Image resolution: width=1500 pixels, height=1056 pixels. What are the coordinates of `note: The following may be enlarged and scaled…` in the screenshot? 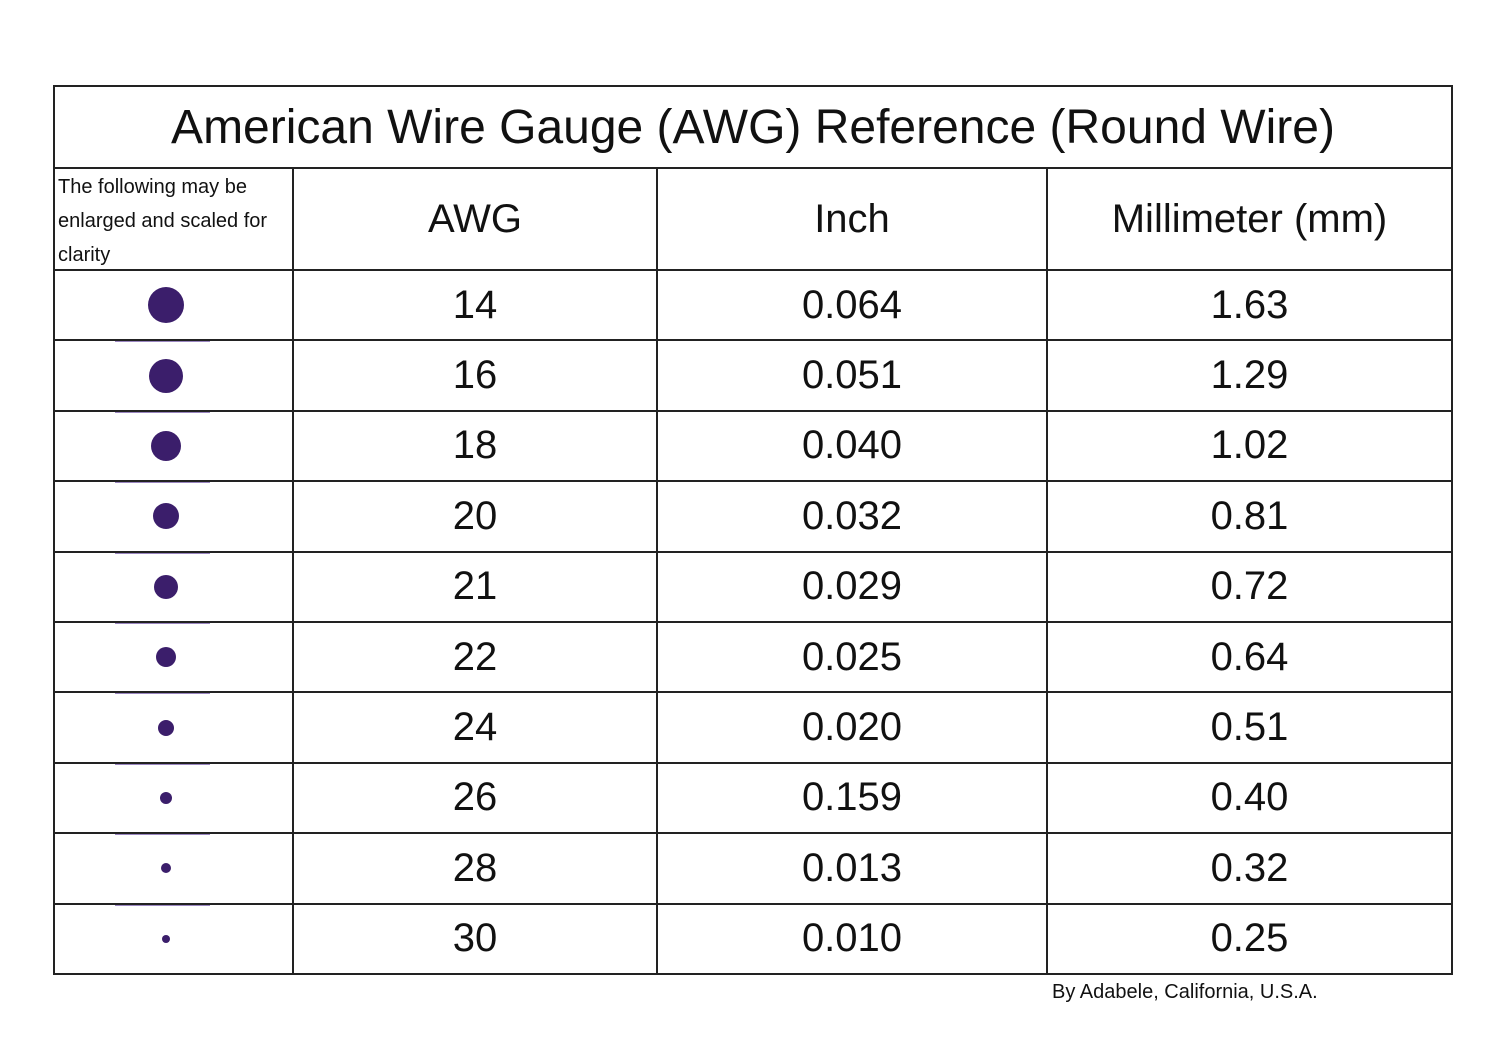 It's located at (163, 221).